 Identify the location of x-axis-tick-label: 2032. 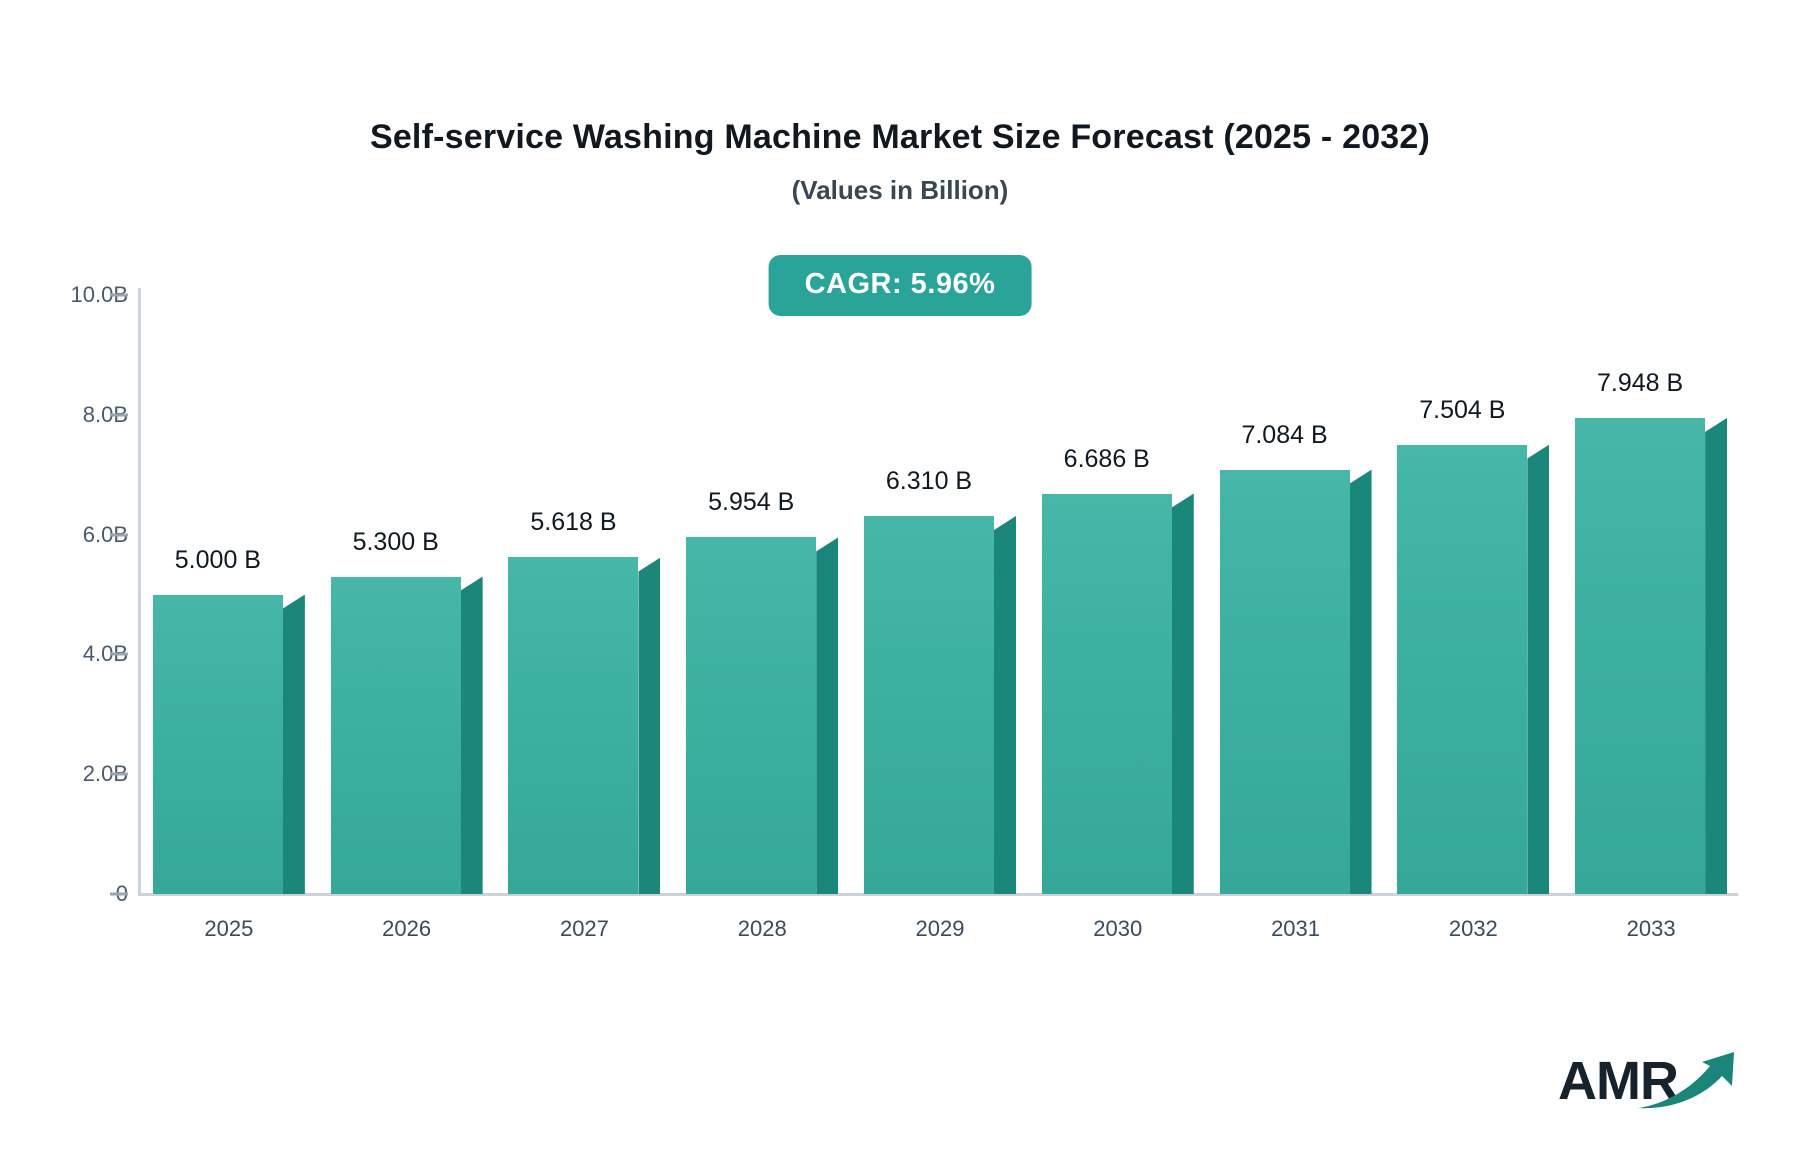
(1473, 928).